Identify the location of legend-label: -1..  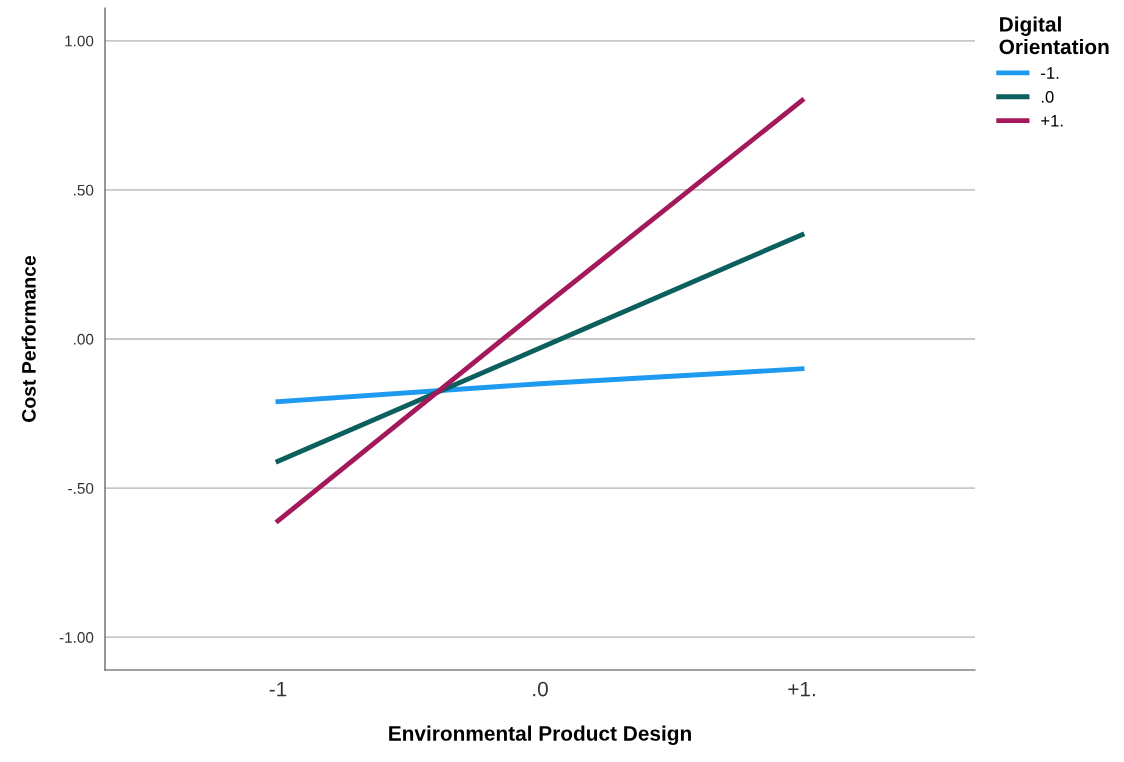
(1050, 73).